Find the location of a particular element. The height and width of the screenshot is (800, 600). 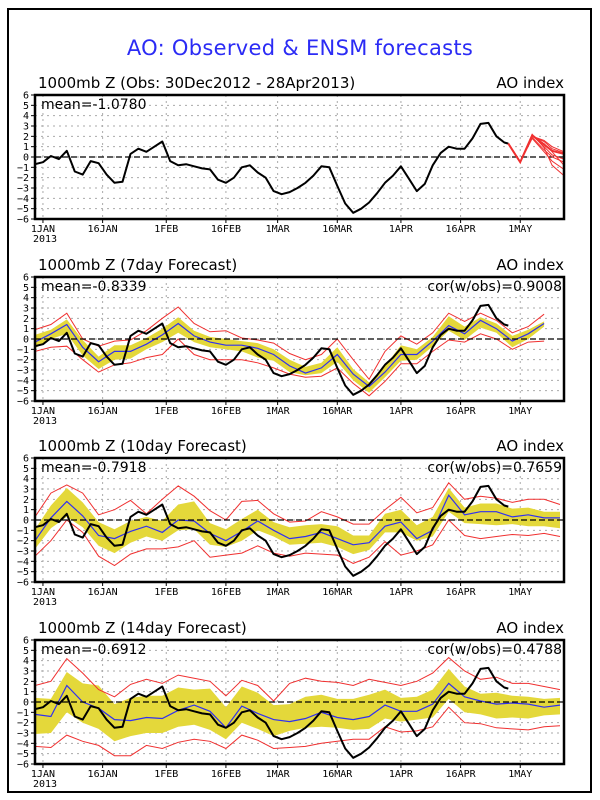

panel-title: 1000mb Z (Obs: 30Dec2012 - 28Apr2013) is located at coordinates (196, 83).